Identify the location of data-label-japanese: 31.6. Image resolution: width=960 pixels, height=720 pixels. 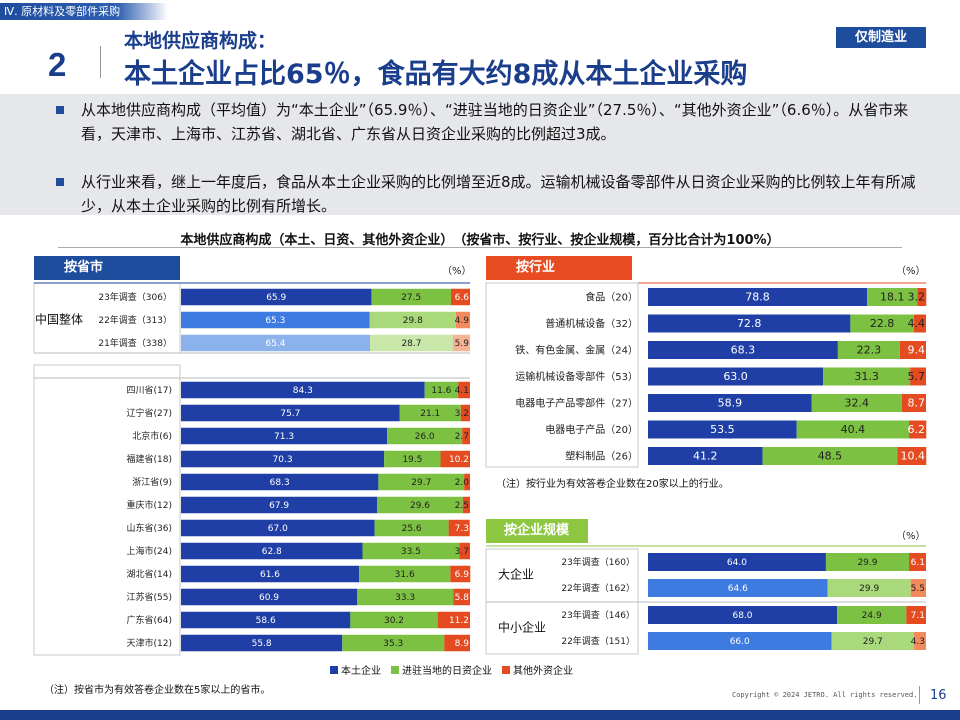
(405, 575).